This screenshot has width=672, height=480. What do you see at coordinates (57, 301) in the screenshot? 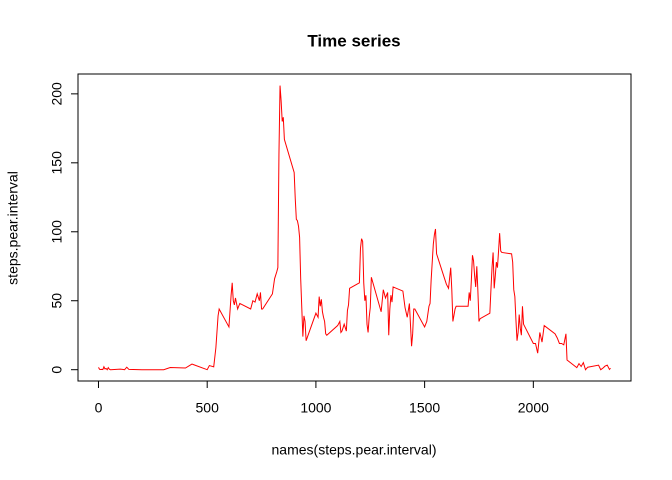
I see `y-tick-label: 50` at bounding box center [57, 301].